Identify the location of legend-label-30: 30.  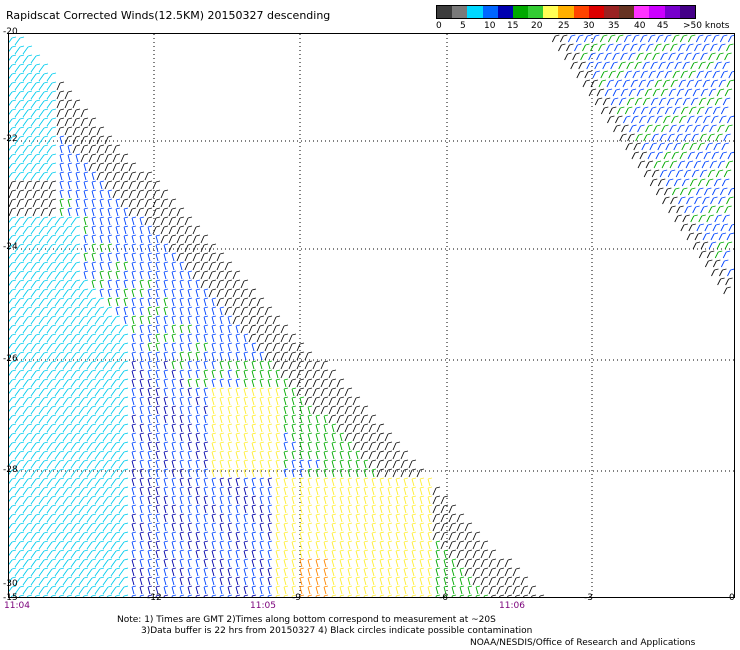
(589, 26).